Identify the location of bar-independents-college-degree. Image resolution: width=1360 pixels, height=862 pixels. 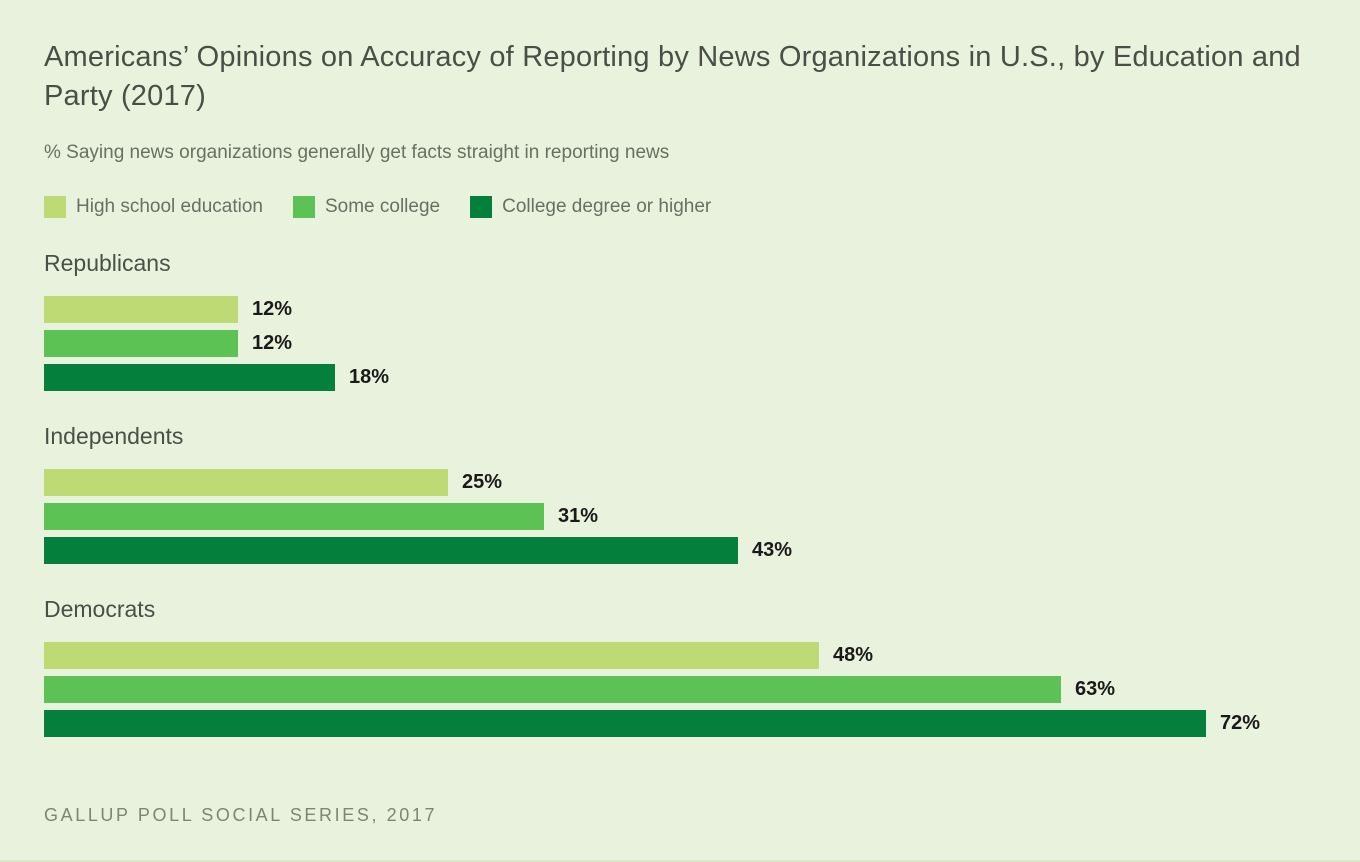
(391, 550).